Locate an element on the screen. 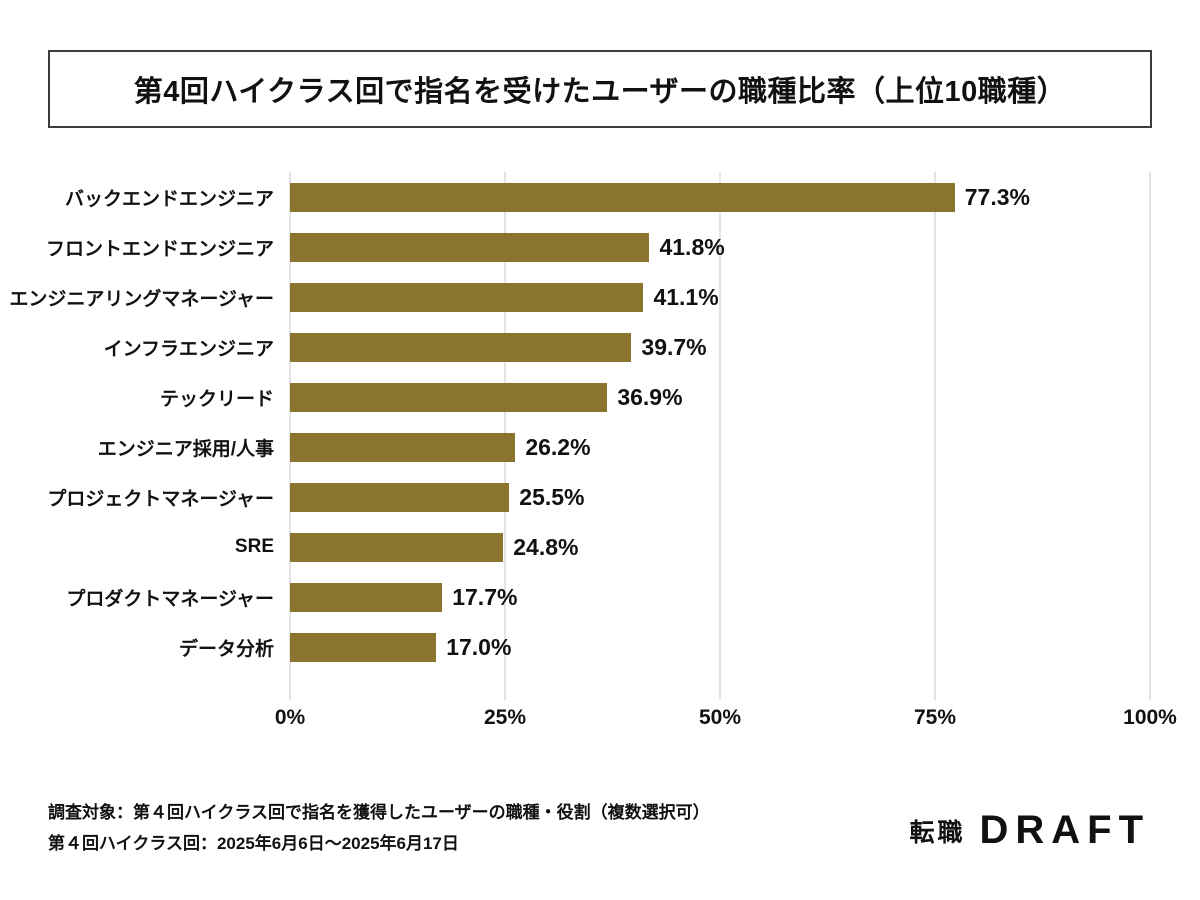 The image size is (1200, 900). bar-track: 17.7% is located at coordinates (720, 597).